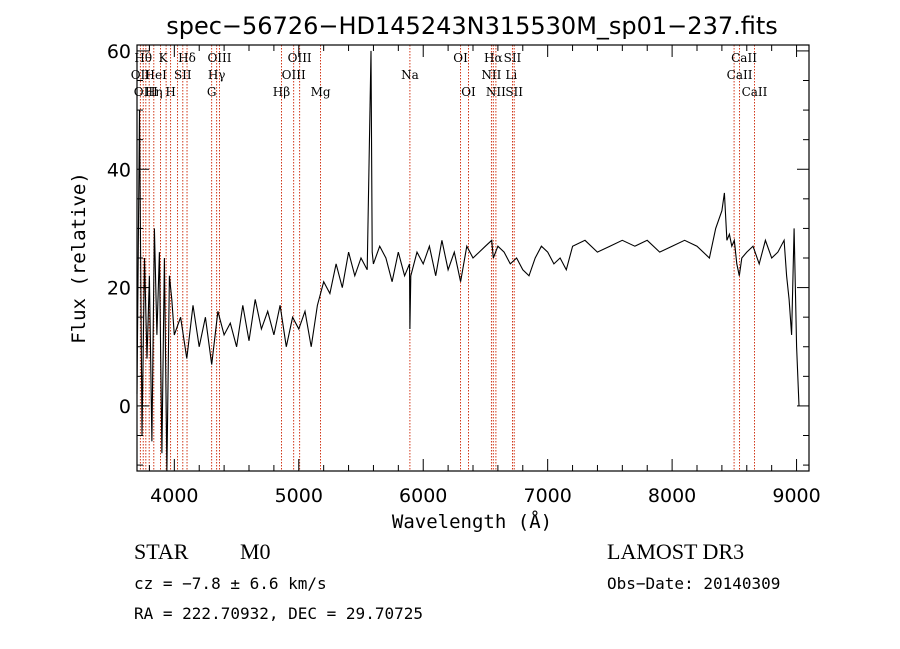  I want to click on x-tick-label: 6000, so click(423, 496).